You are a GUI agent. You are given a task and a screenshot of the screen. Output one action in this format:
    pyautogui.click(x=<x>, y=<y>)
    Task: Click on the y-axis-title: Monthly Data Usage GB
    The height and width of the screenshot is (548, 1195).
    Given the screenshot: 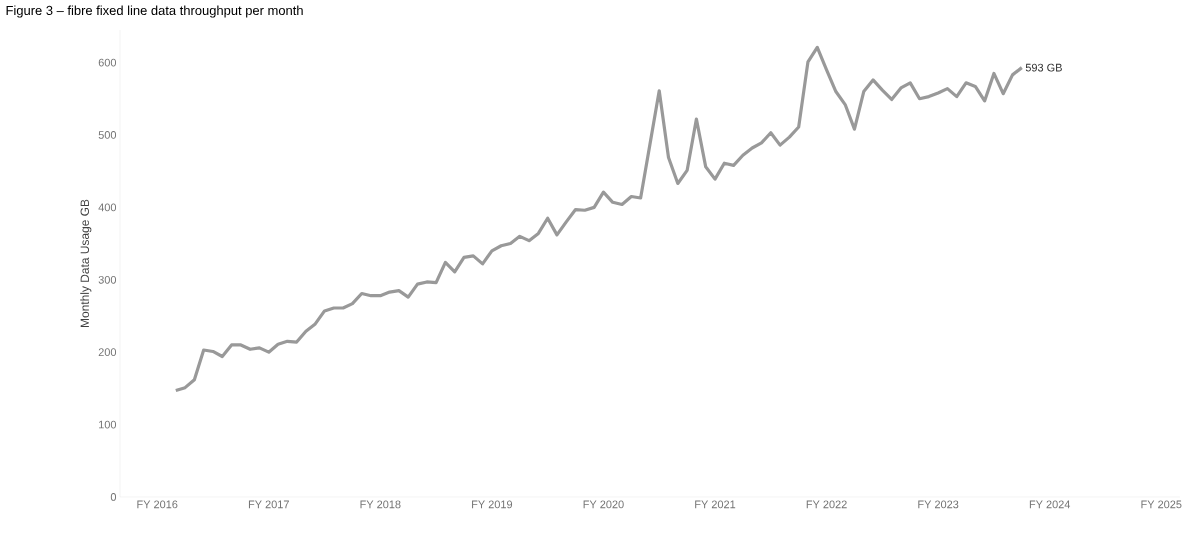 What is the action you would take?
    pyautogui.click(x=86, y=263)
    